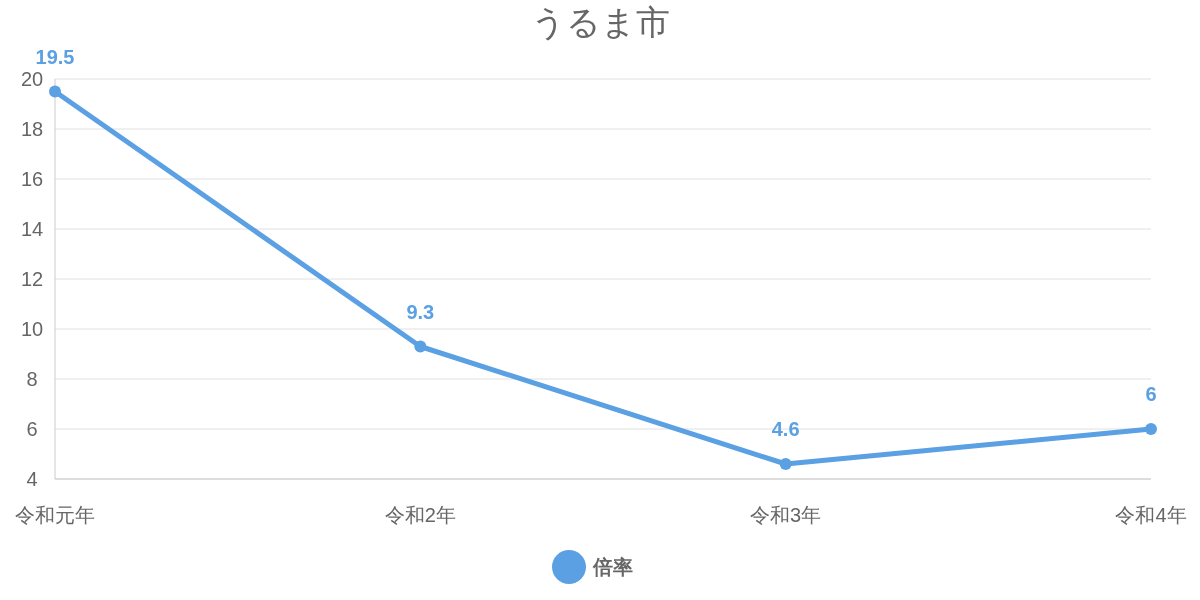 Image resolution: width=1200 pixels, height=600 pixels. Describe the element at coordinates (32, 329) in the screenshot. I see `y-tick-label: 10` at that location.